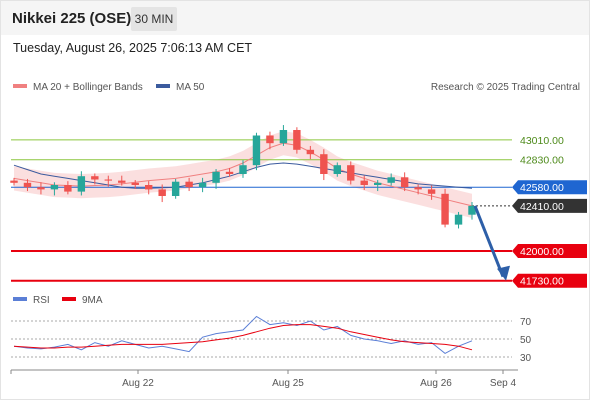 Image resolution: width=590 pixels, height=400 pixels. What do you see at coordinates (20, 299) in the screenshot?
I see `rsi-legend-swatch` at bounding box center [20, 299].